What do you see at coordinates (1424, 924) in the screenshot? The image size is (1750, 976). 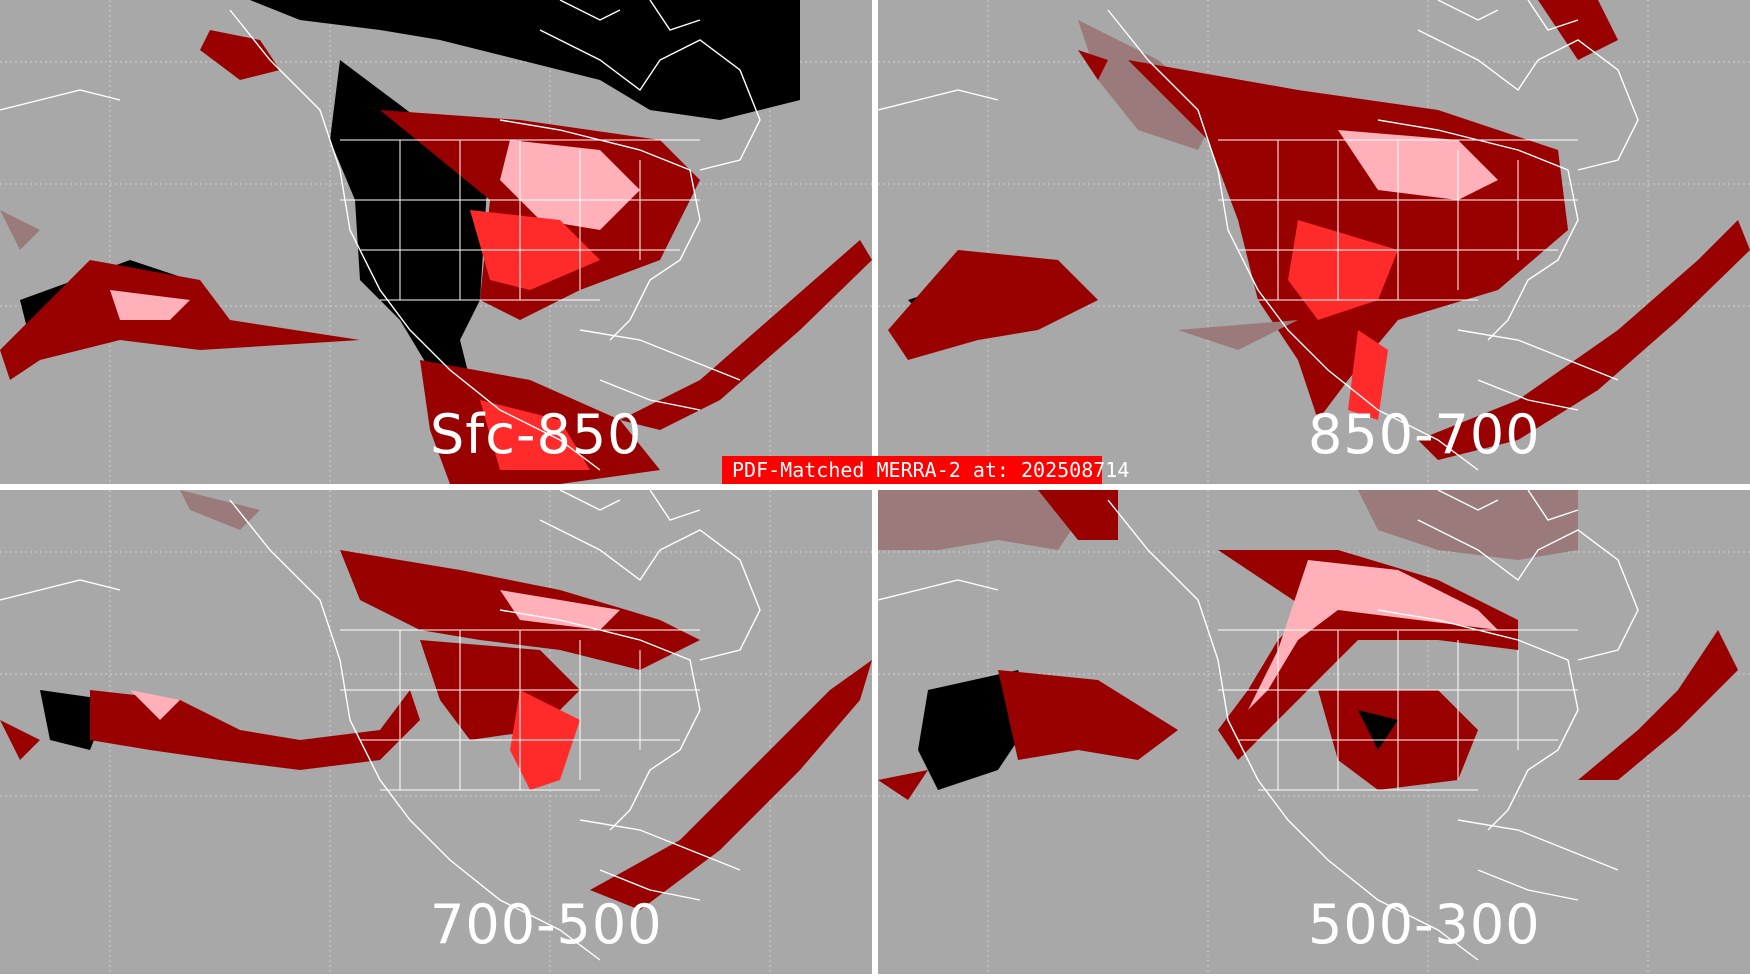 I see `layer-label: 500-300` at bounding box center [1424, 924].